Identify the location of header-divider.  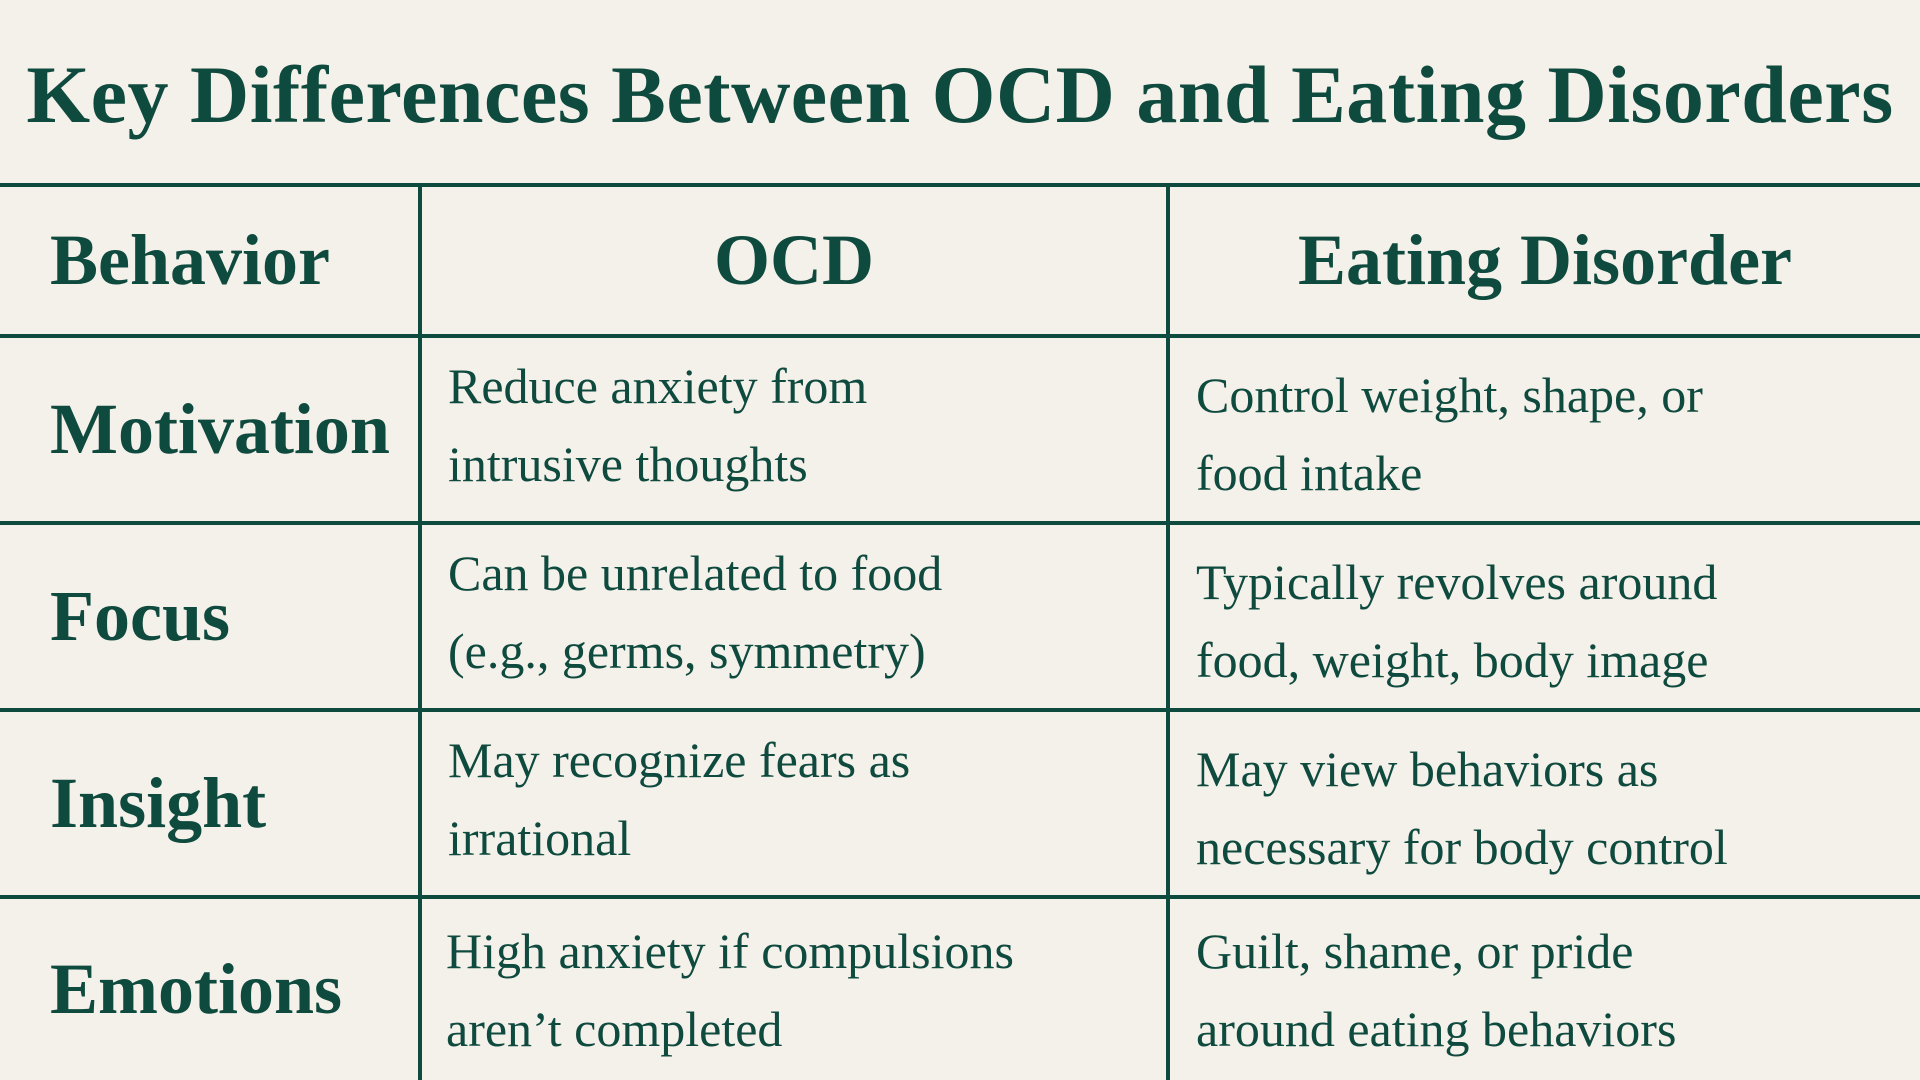
(960, 336).